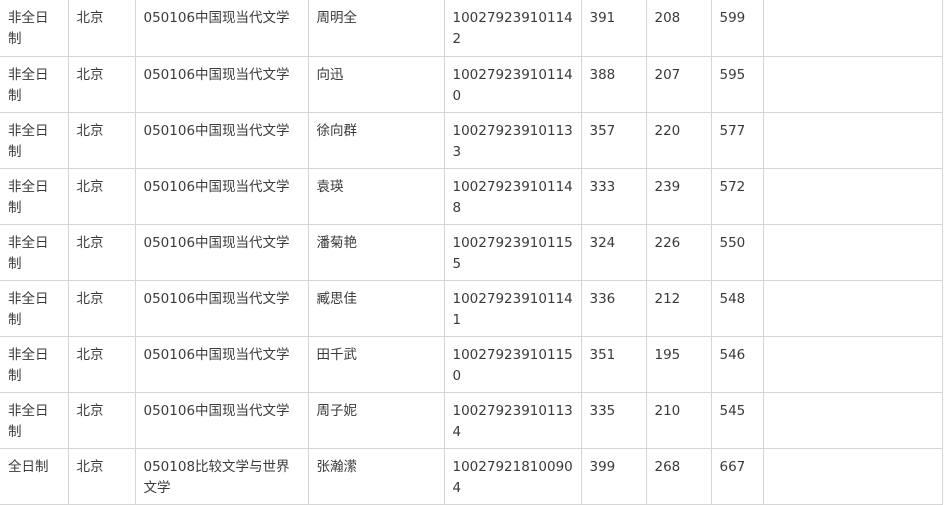 The image size is (946, 505). Describe the element at coordinates (678, 140) in the screenshot. I see `cell-score-b: 220` at that location.